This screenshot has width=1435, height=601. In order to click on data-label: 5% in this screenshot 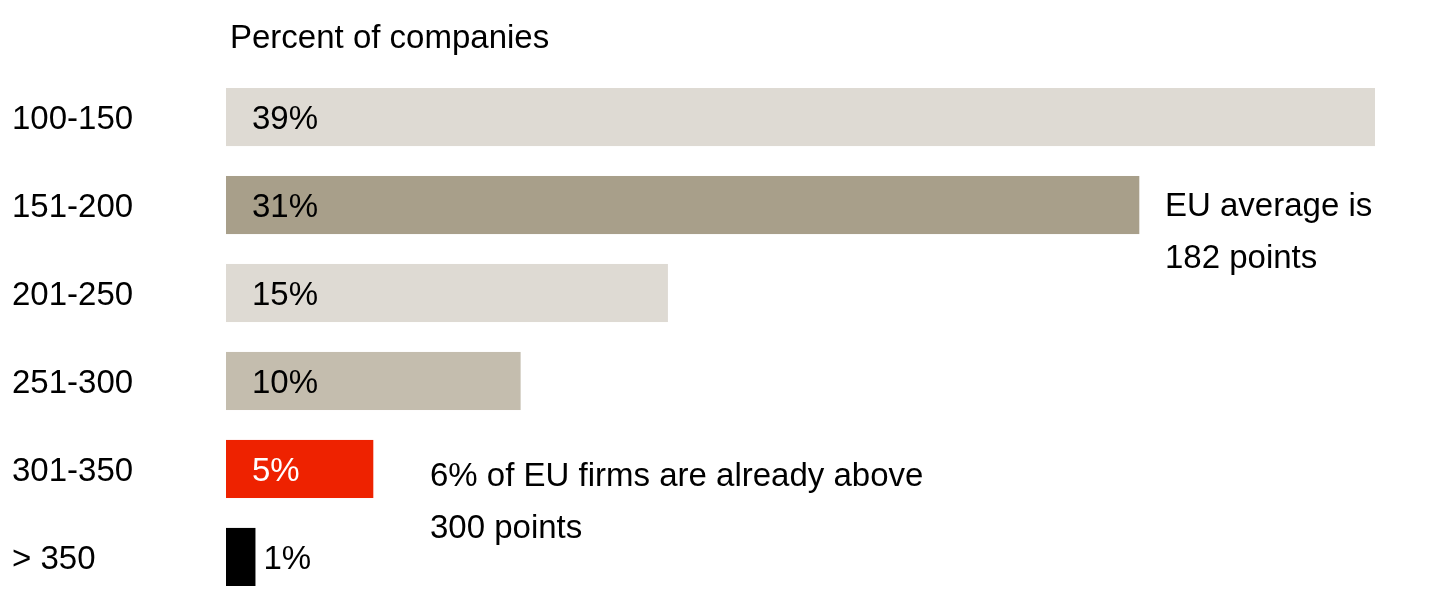, I will do `click(276, 469)`.